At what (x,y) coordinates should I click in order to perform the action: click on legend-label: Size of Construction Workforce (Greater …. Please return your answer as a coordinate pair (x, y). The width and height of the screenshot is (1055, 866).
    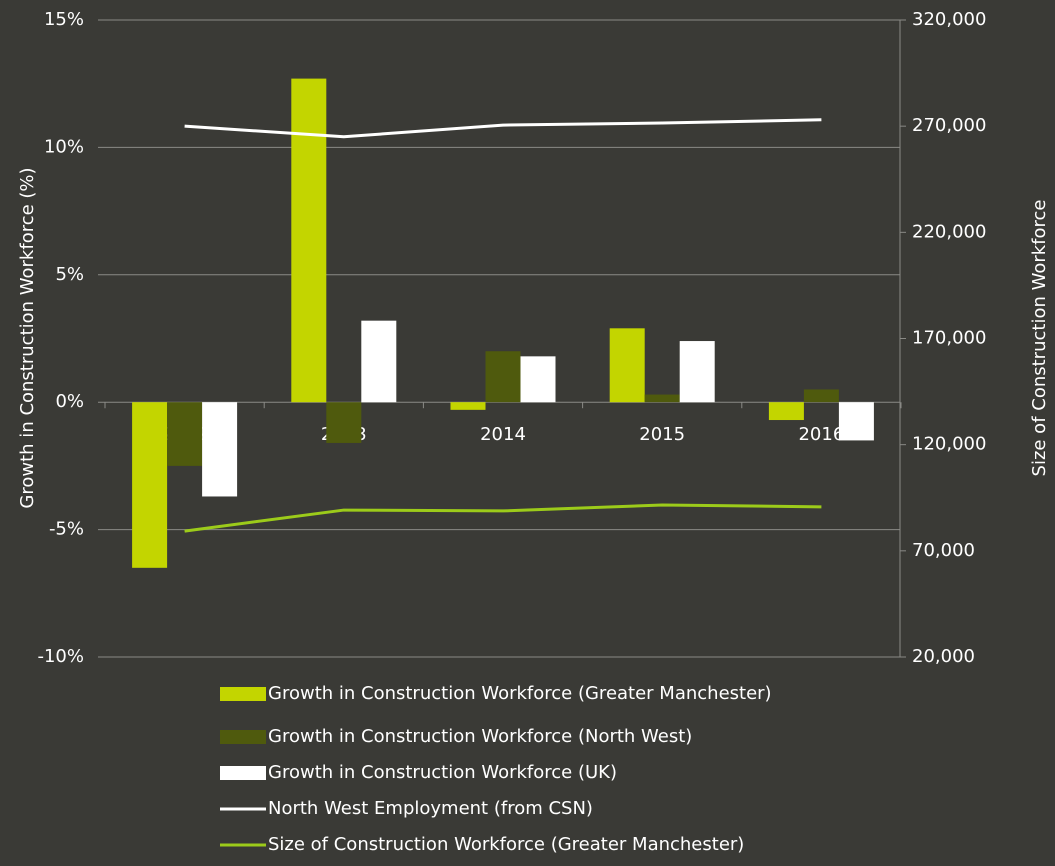
    Looking at the image, I should click on (506, 844).